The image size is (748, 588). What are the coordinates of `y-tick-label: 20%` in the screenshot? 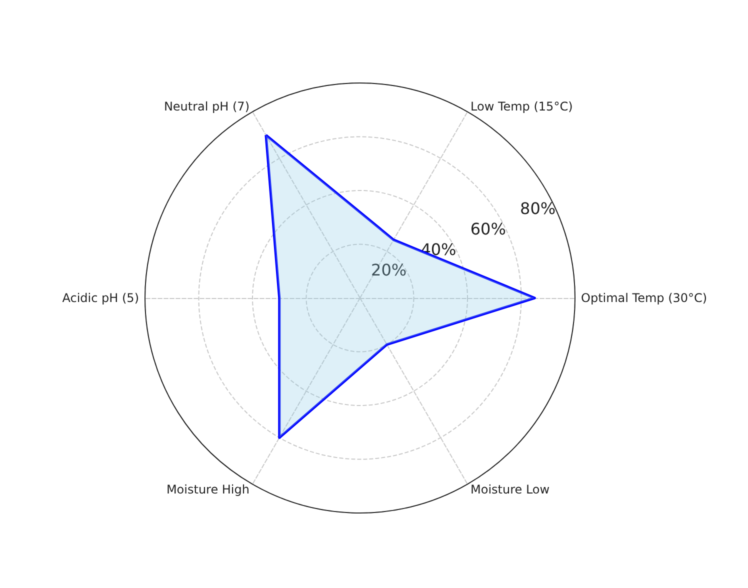 It's located at (389, 270).